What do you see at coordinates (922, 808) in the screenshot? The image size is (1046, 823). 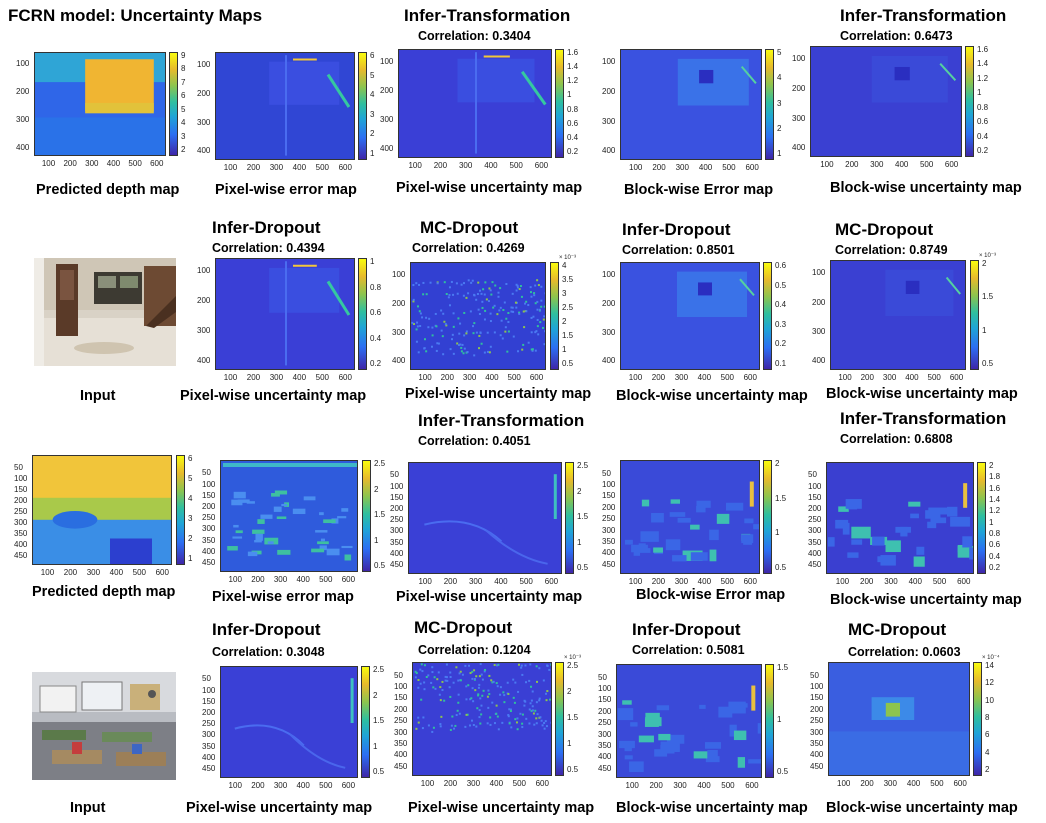 I see `map-caption: Block-wise uncertainty map` at bounding box center [922, 808].